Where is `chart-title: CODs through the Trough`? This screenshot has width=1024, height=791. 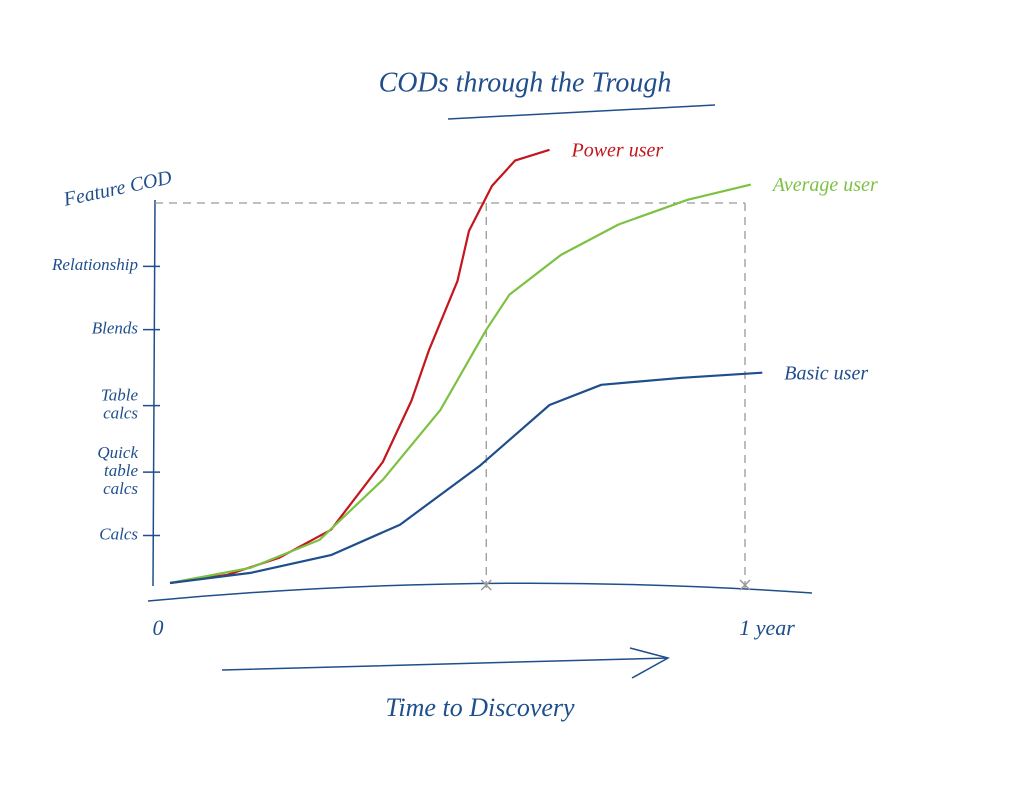
chart-title: CODs through the Trough is located at coordinates (525, 82).